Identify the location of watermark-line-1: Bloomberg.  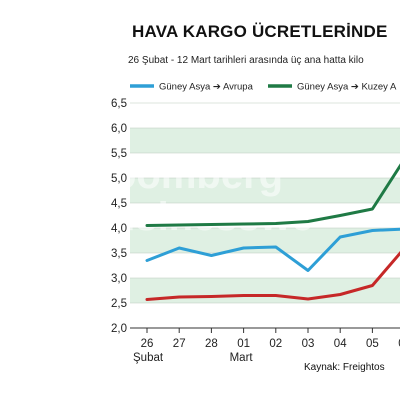
(177, 175).